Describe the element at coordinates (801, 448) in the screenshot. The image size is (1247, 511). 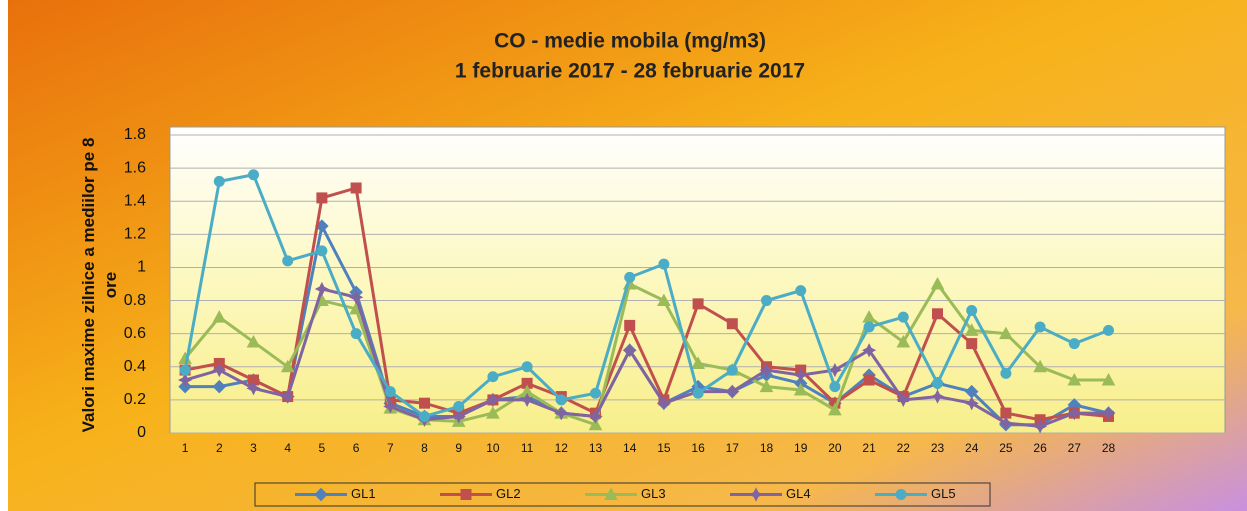
I see `x-tick-label: 19` at that location.